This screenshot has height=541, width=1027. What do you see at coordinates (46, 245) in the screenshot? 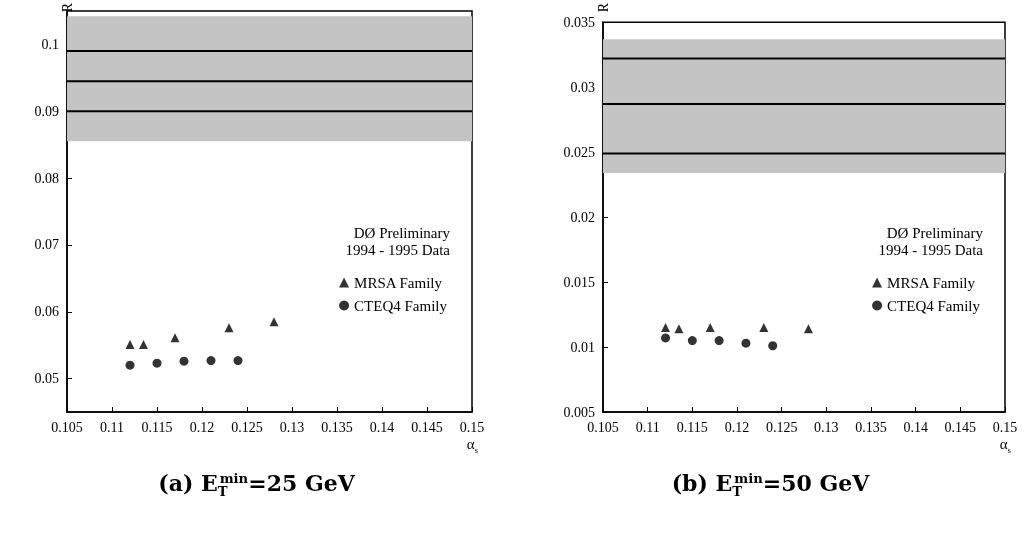
I see `y-tick-label: 0.07` at bounding box center [46, 245].